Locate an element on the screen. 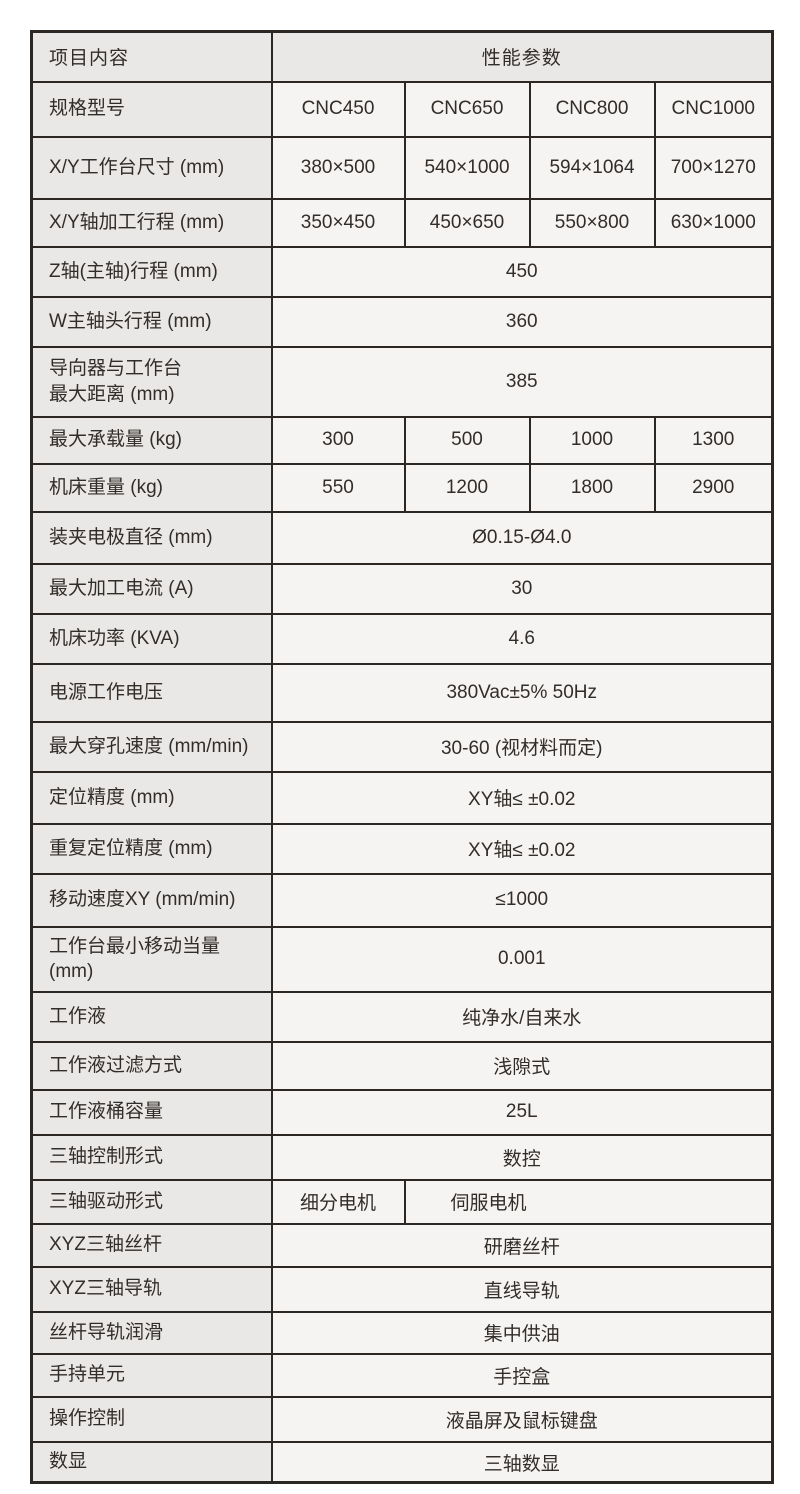 The image size is (800, 1494). row-value: Ø0.15-Ø4.0 is located at coordinates (522, 537).